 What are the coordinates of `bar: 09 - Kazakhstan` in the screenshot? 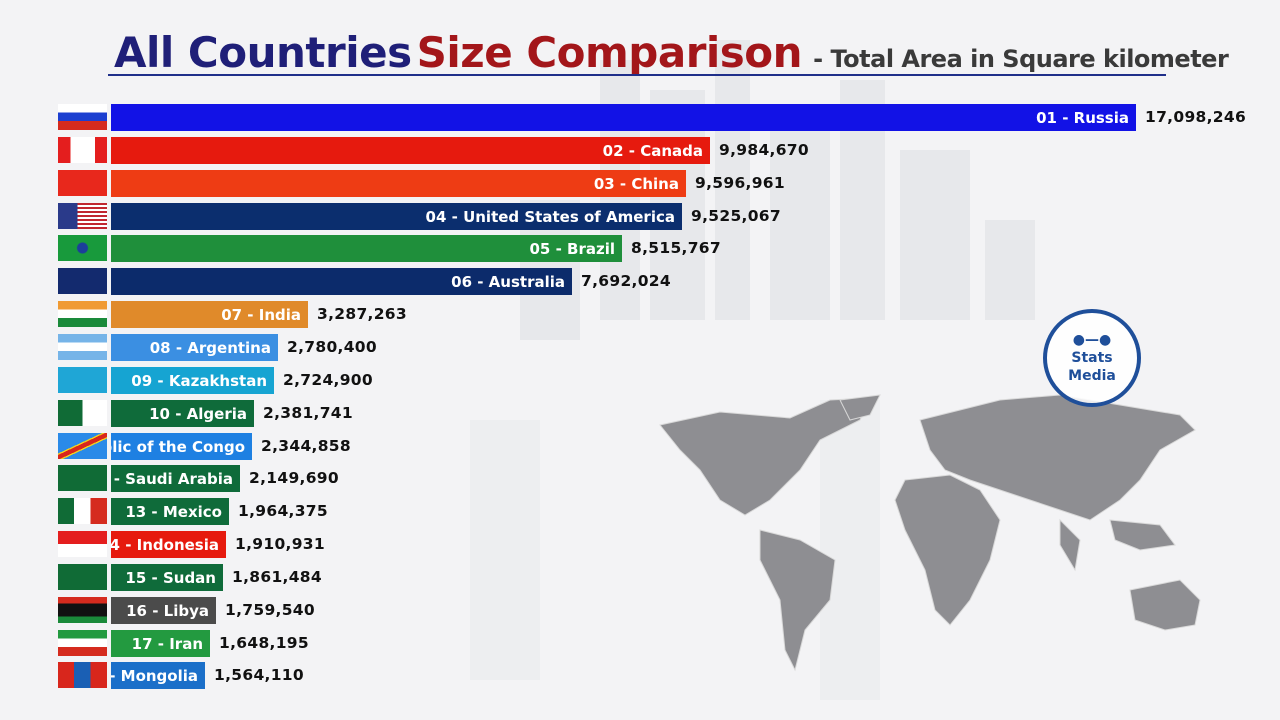 It's located at (192, 380).